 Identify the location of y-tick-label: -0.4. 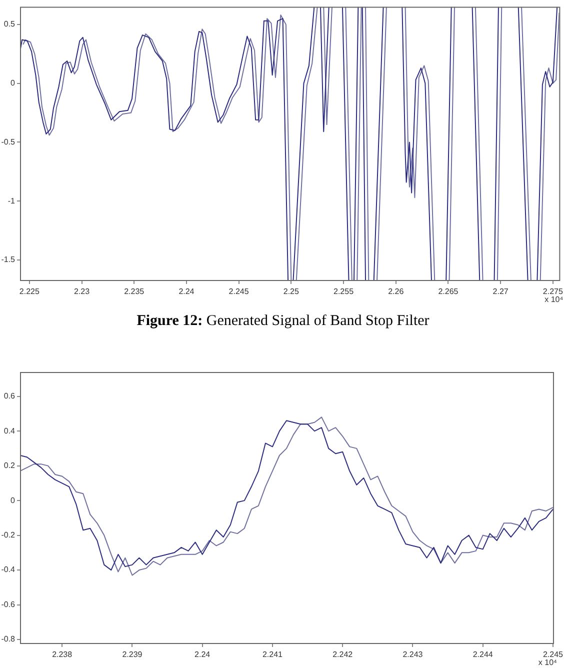
(8, 569).